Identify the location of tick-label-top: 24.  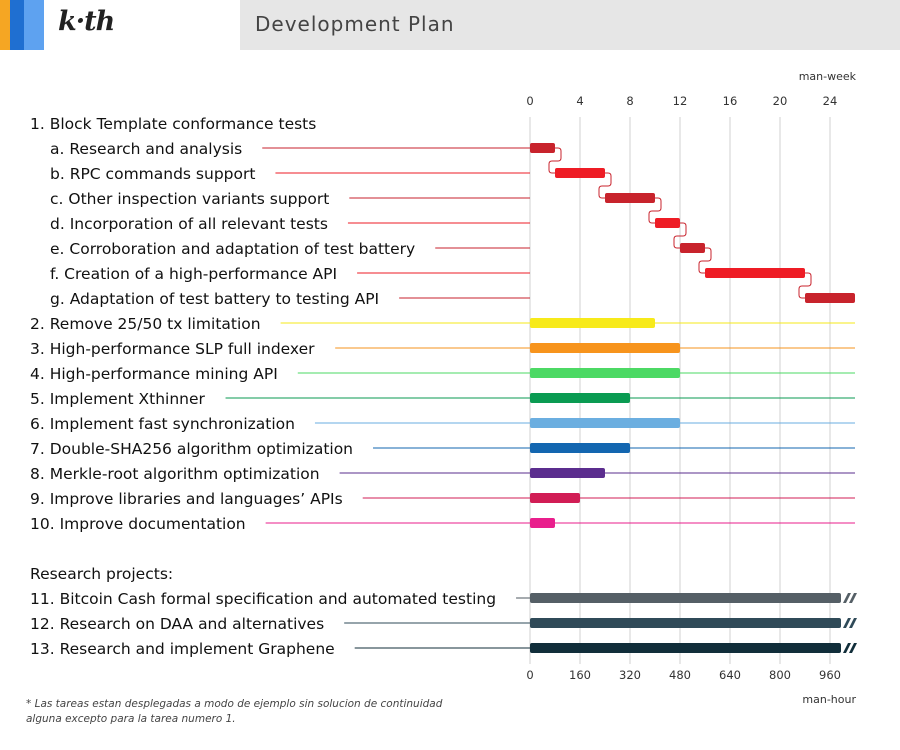
(830, 101).